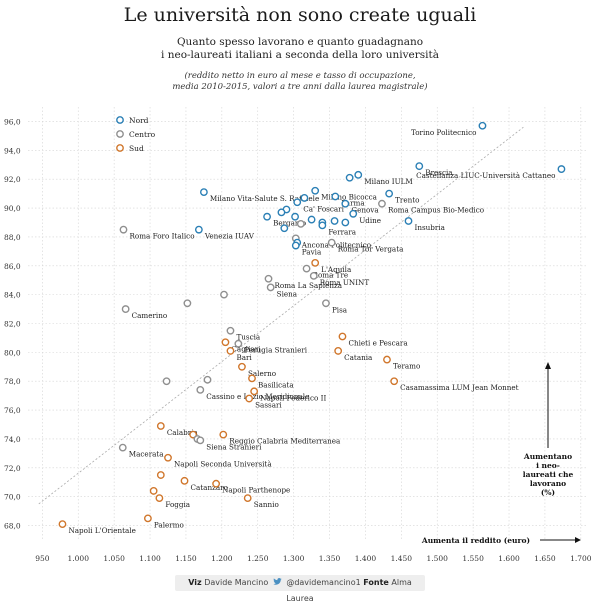 The height and width of the screenshot is (607, 600). What do you see at coordinates (365, 210) in the screenshot?
I see `point-label: Genova` at bounding box center [365, 210].